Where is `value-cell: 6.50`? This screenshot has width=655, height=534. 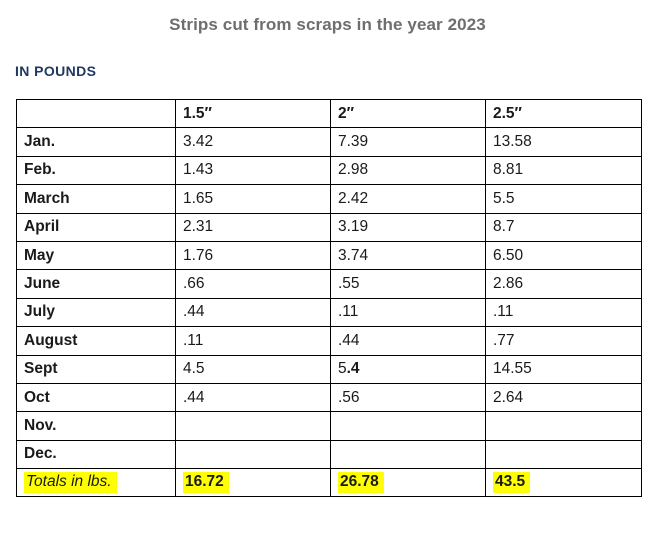 value-cell: 6.50 is located at coordinates (563, 255).